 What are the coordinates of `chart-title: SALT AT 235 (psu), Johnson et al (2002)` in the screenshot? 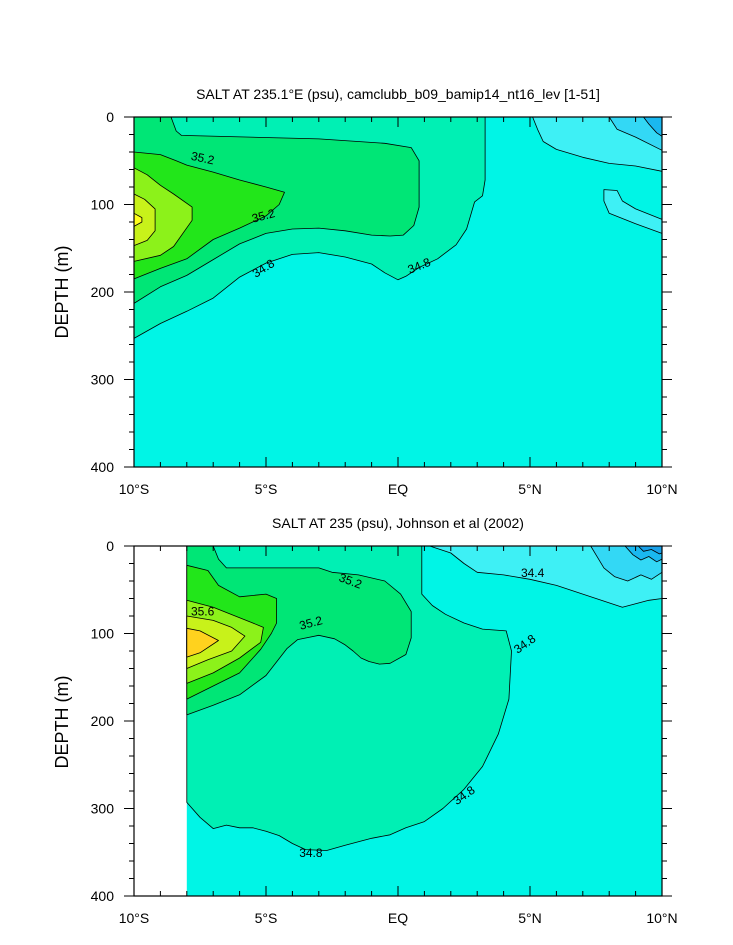 It's located at (398, 523).